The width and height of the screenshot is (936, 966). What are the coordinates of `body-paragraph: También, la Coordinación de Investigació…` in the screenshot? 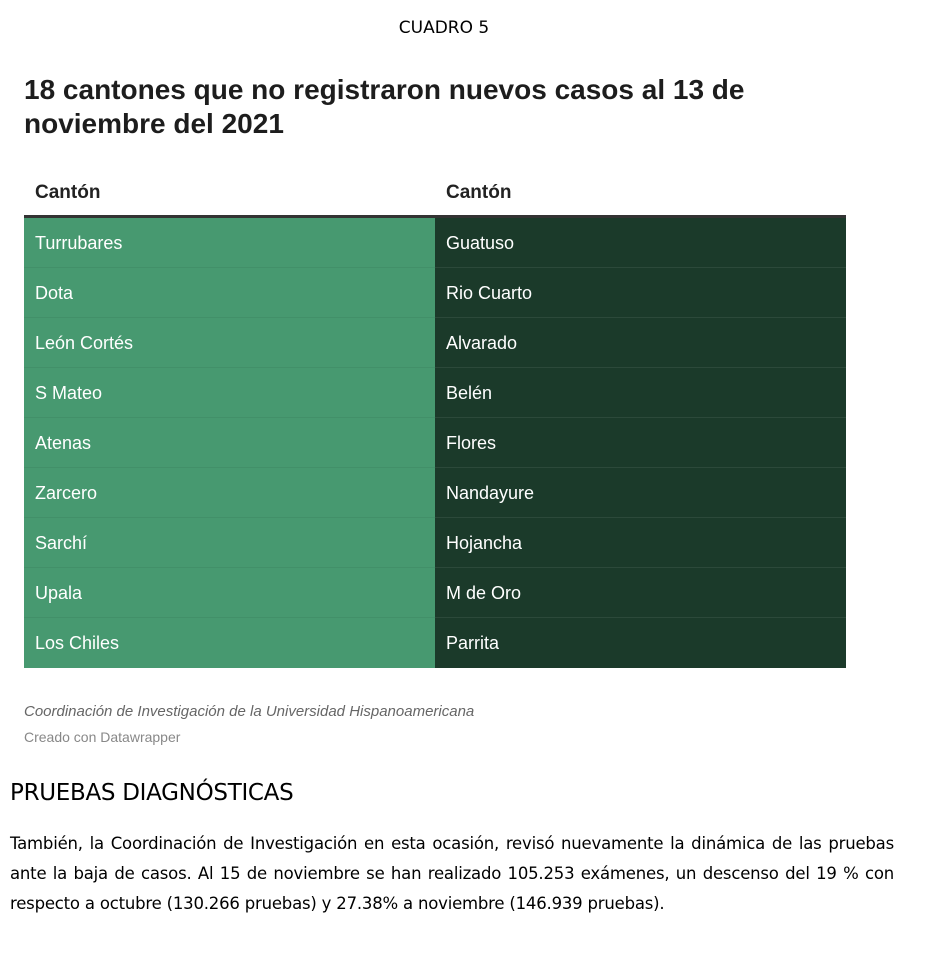 It's located at (452, 873).